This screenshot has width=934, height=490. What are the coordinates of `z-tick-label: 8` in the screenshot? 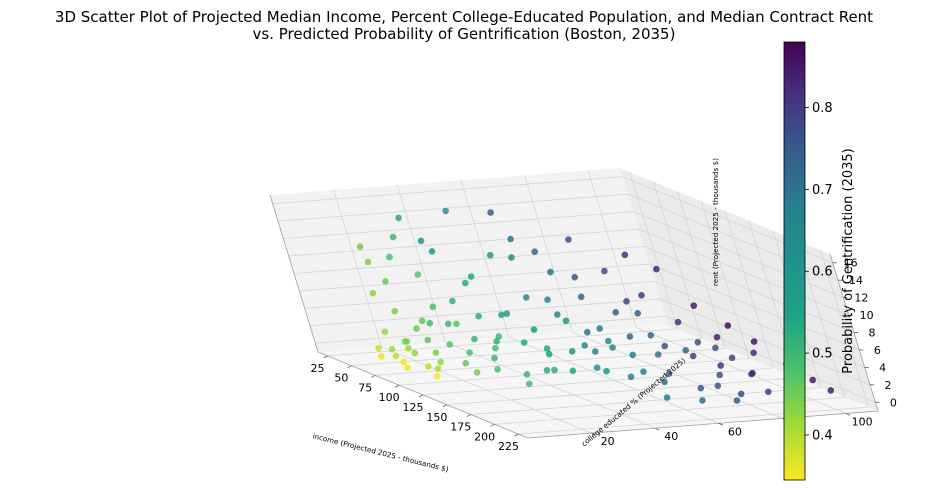 It's located at (872, 333).